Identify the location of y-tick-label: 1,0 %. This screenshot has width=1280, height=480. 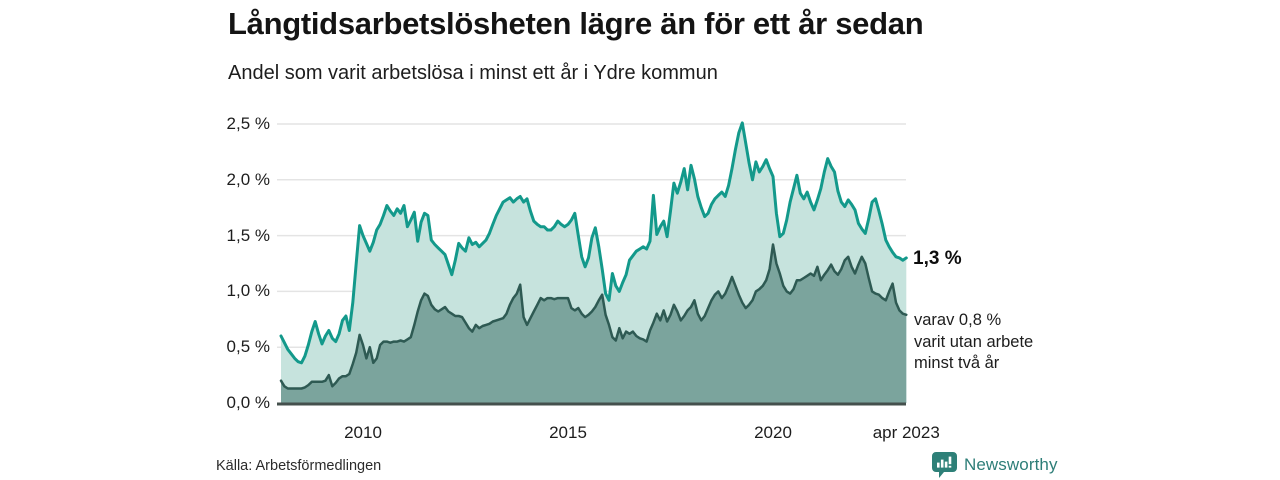
(248, 291).